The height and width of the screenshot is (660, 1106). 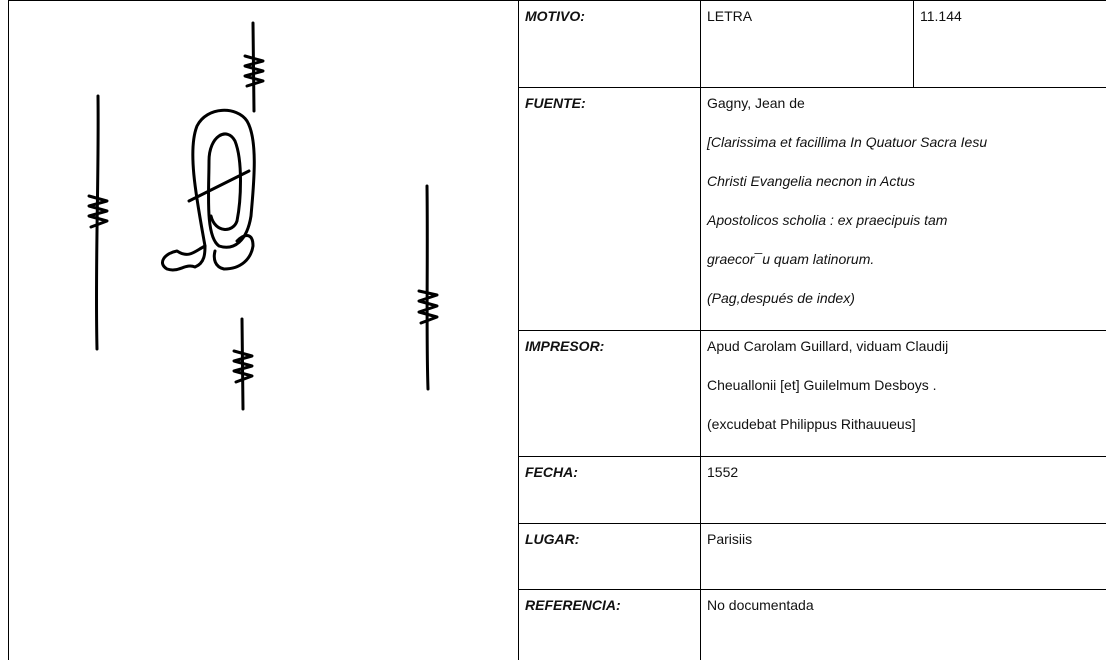 What do you see at coordinates (609, 624) in the screenshot?
I see `label: REFERENCIA:` at bounding box center [609, 624].